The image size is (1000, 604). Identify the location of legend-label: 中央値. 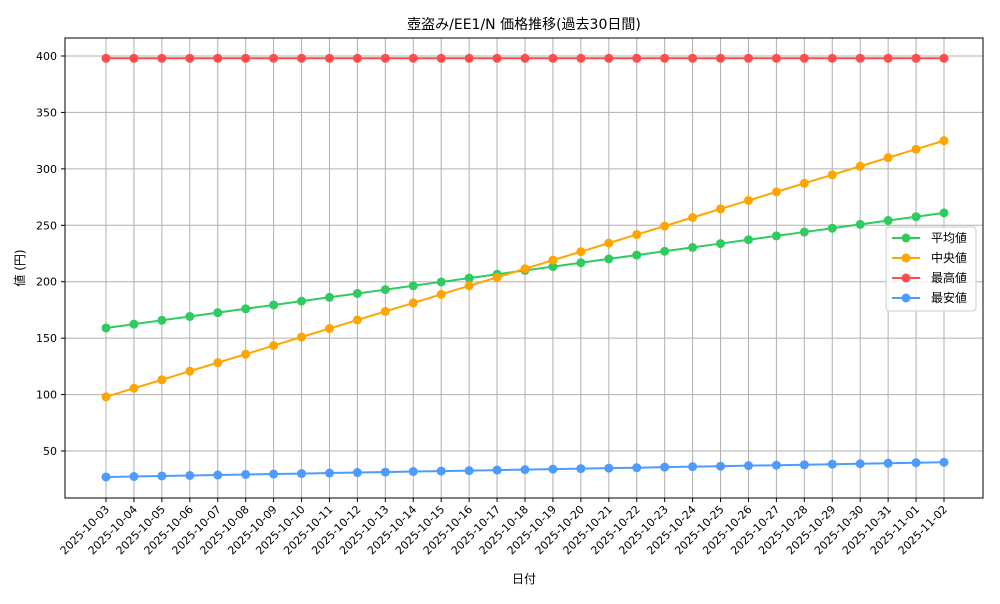
(949, 257).